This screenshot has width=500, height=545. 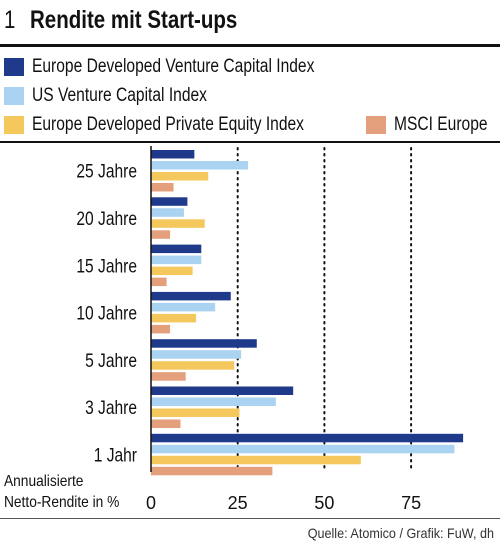 I want to click on category-label: 5 Jahre, so click(x=111, y=360).